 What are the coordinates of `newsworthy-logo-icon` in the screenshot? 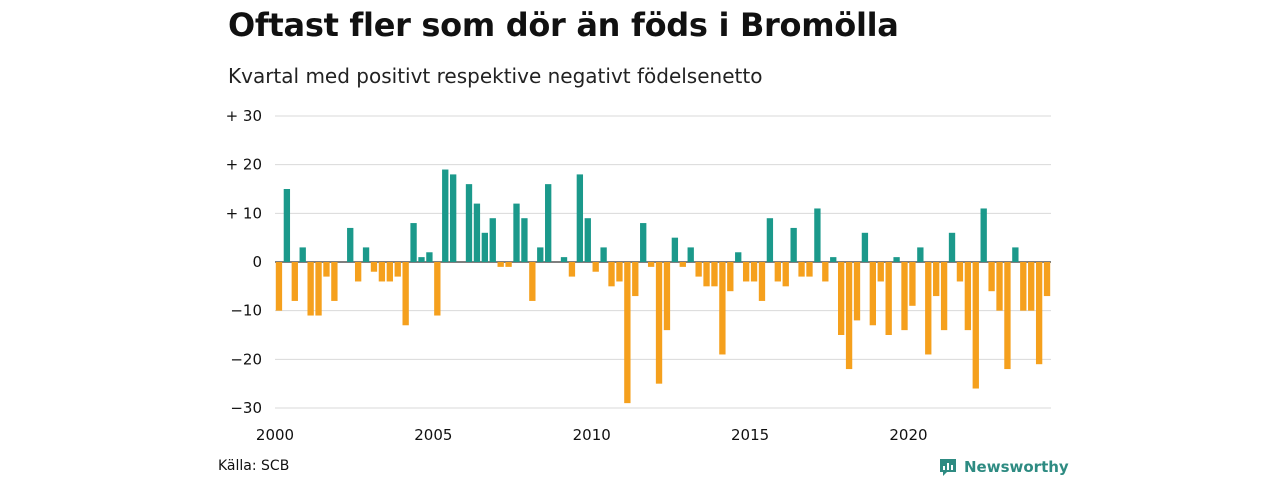 It's located at (948, 467).